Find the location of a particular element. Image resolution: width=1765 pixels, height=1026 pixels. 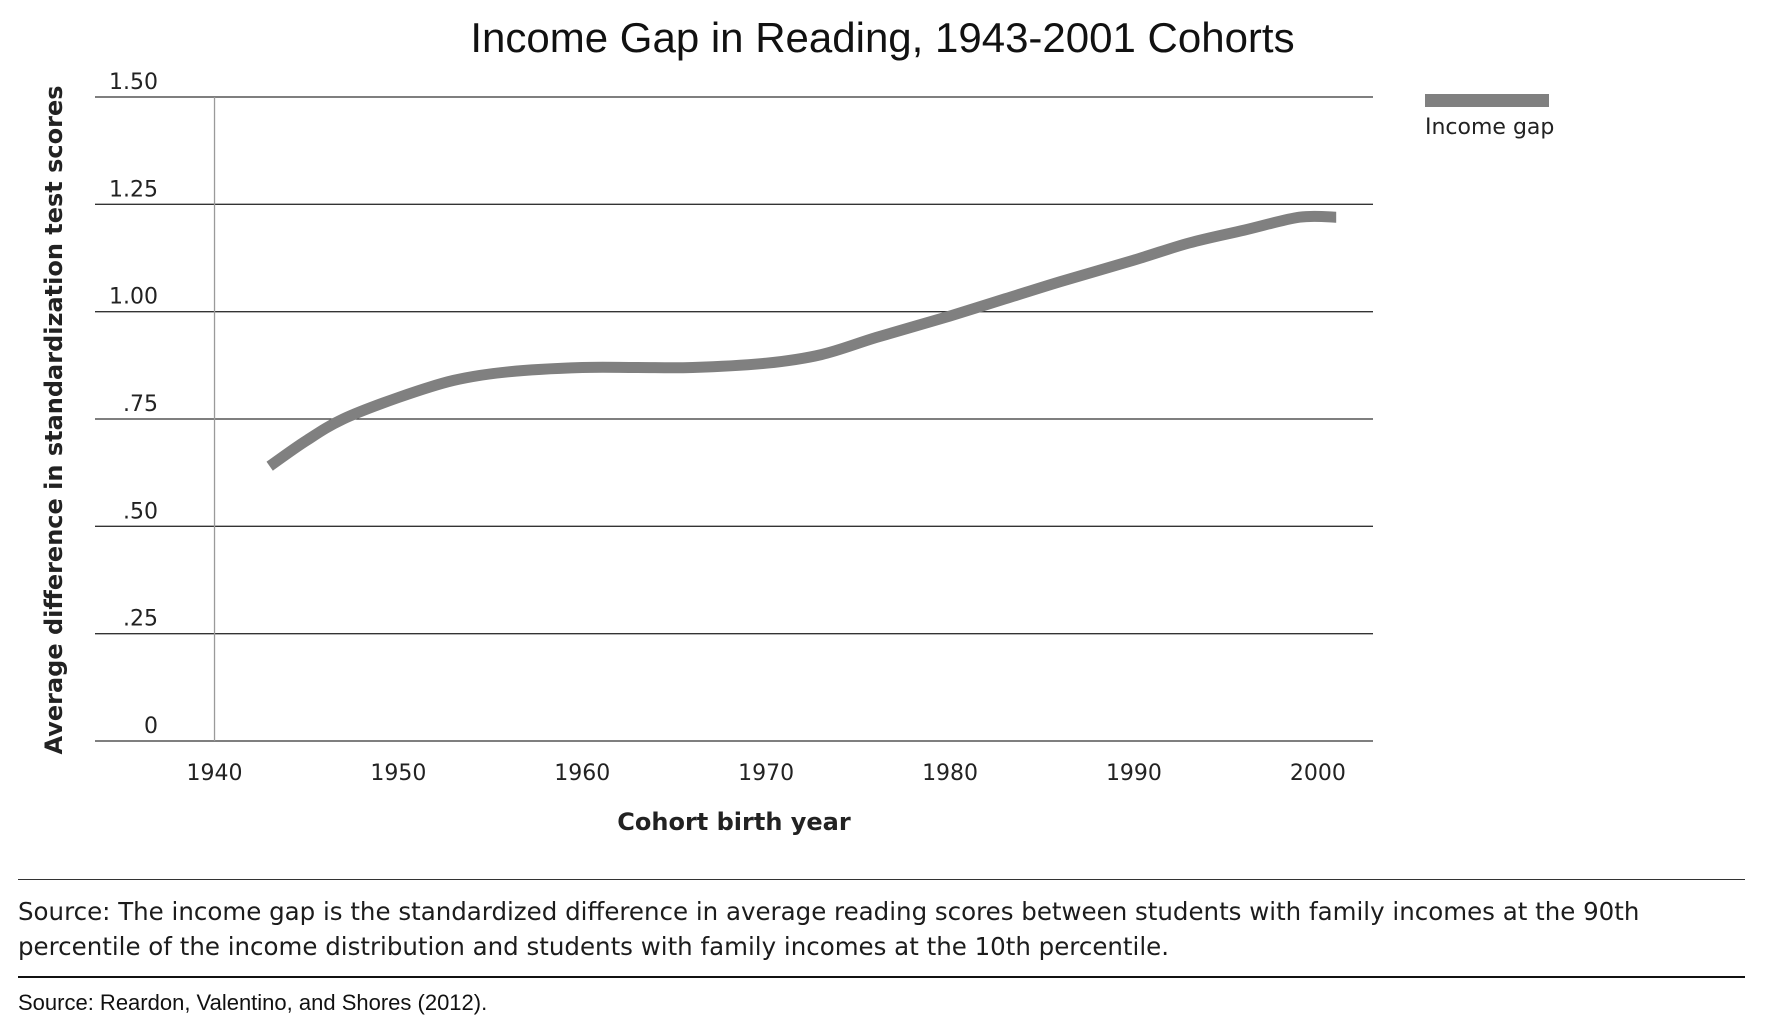

y-tick-labels: 0 .25 .50 .75 1.00 1.25 1.50 is located at coordinates (133, 404).